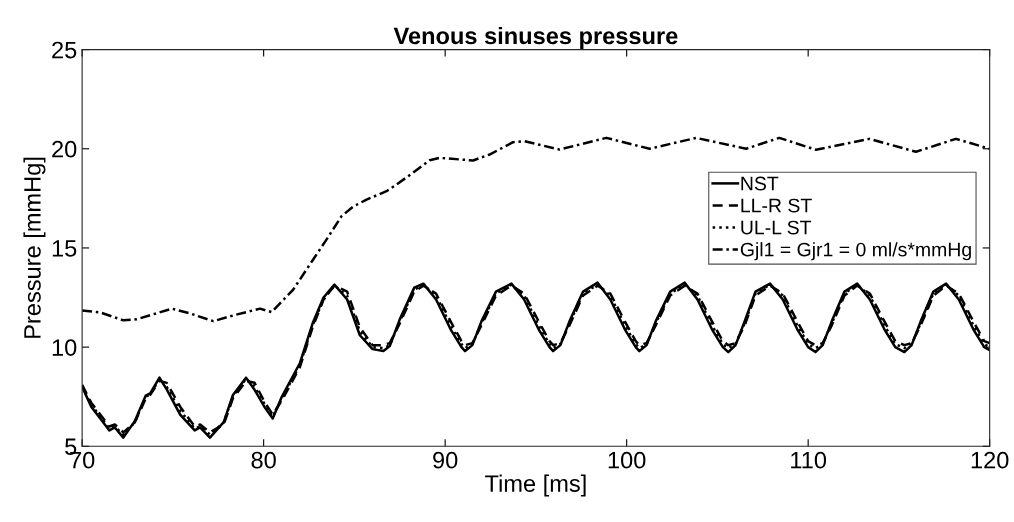  I want to click on y-tick-label: 10, so click(64, 347).